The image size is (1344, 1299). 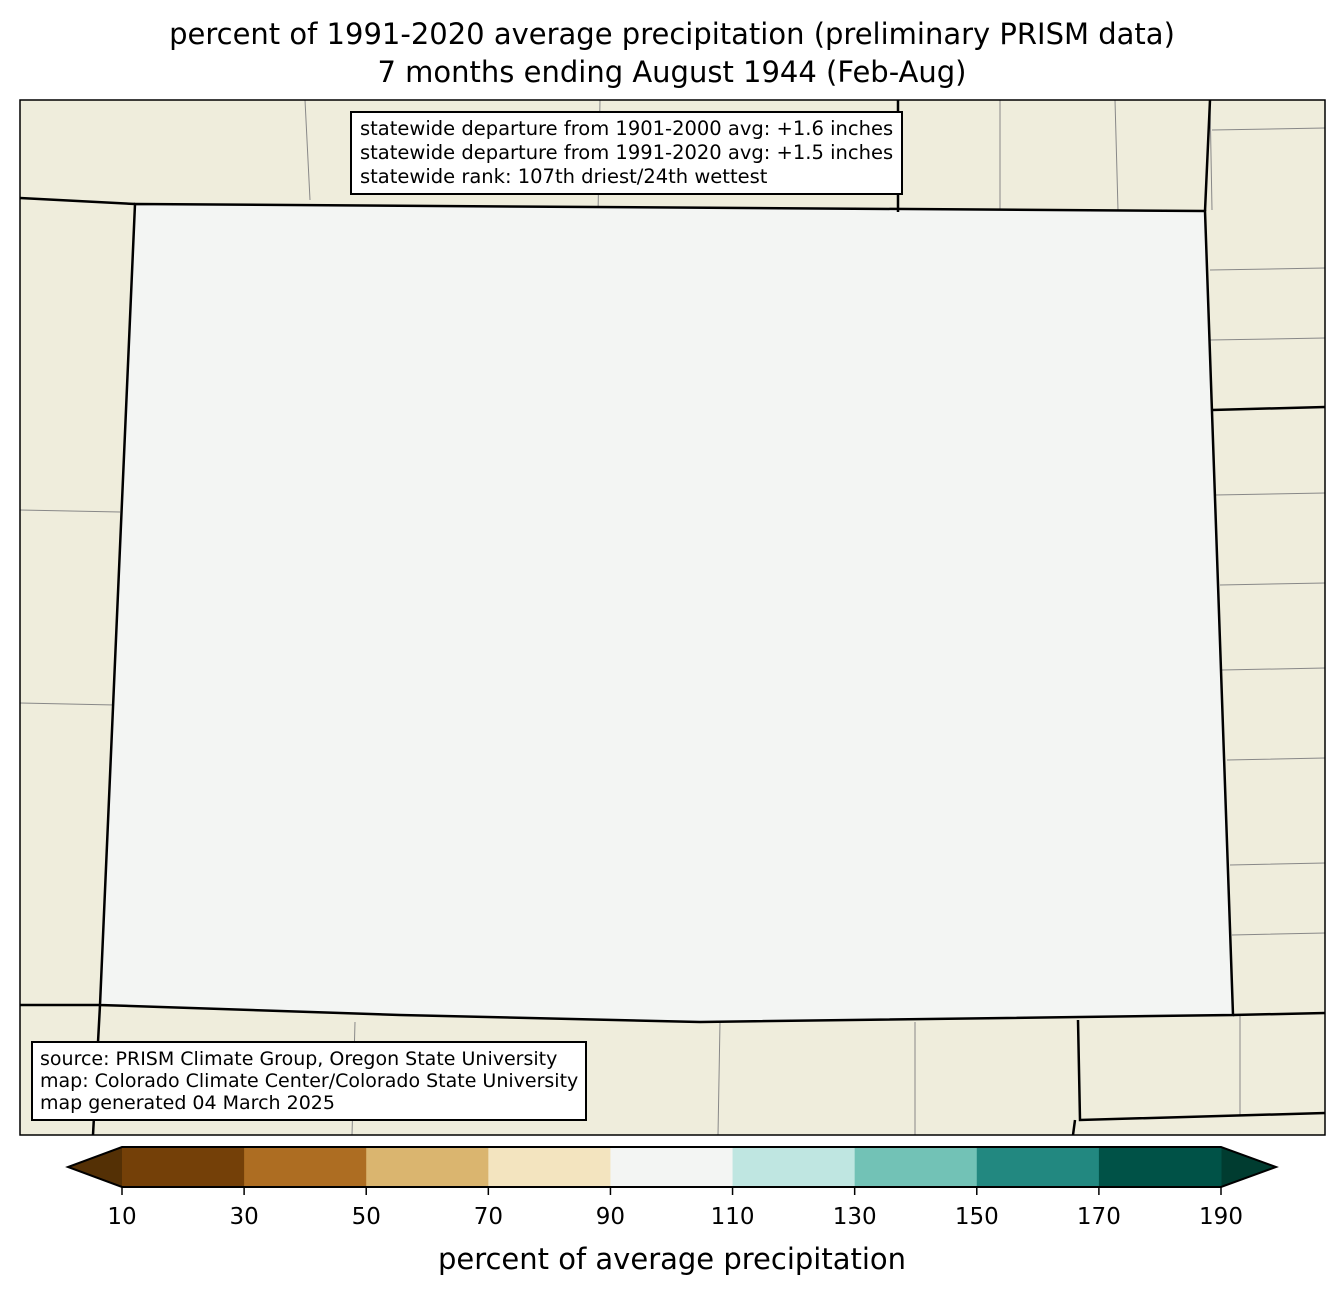 I want to click on colorbar-tick-label: 50, so click(x=366, y=1217).